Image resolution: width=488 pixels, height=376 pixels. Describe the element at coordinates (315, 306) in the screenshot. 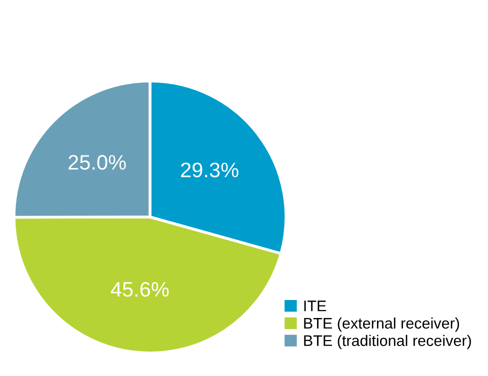

I see `legend-label: ITE` at that location.